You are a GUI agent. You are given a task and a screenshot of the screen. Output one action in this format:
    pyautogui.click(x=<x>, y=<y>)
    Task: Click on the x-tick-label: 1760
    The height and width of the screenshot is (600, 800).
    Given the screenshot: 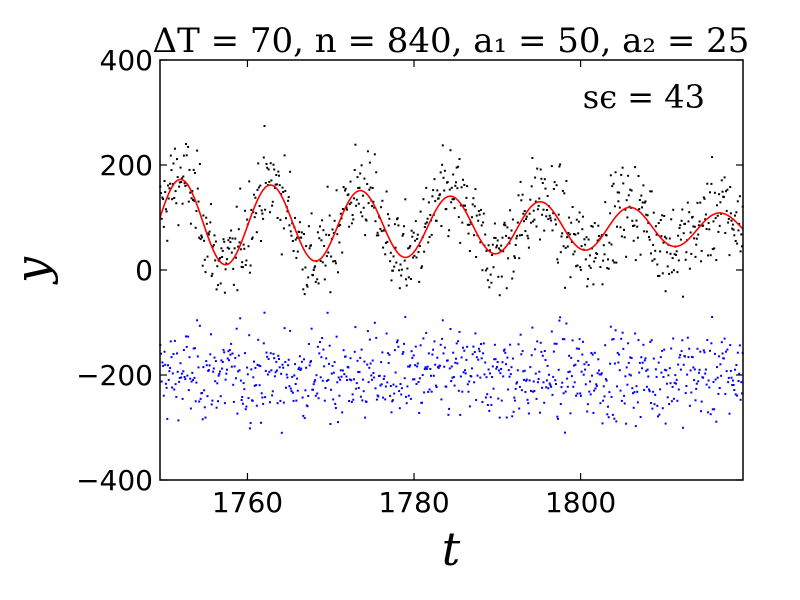 What is the action you would take?
    pyautogui.click(x=247, y=502)
    